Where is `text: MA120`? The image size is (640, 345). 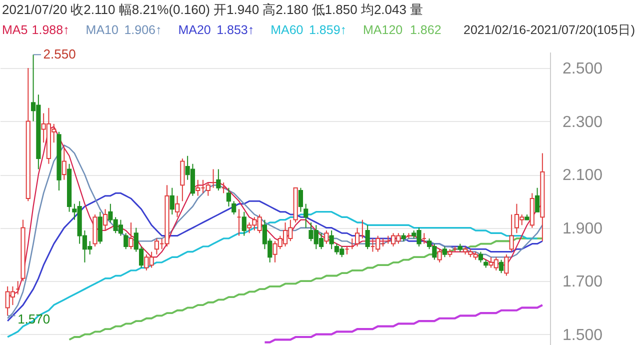 text: MA120 is located at coordinates (383, 30).